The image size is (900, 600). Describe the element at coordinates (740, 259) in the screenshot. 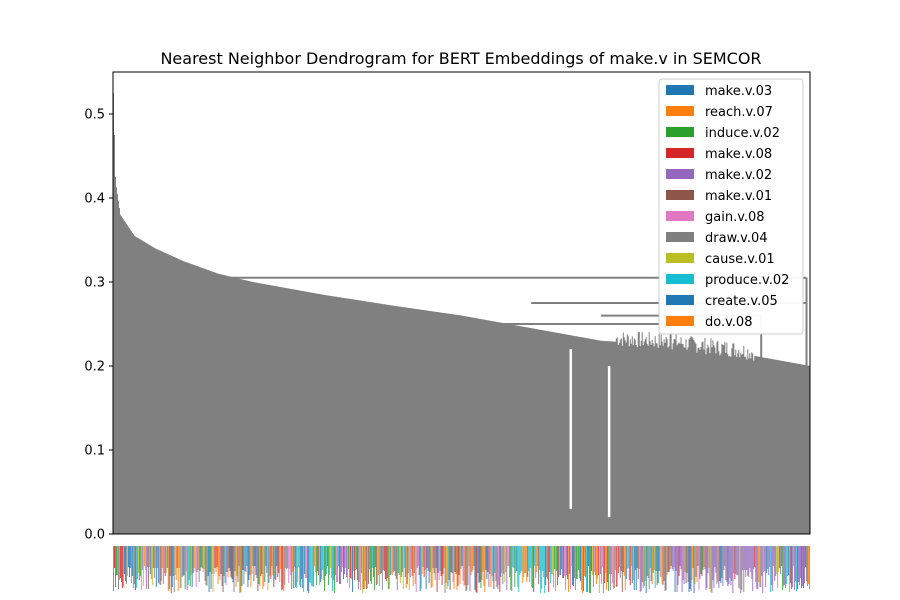

I see `legend-label: cause.v.01` at that location.